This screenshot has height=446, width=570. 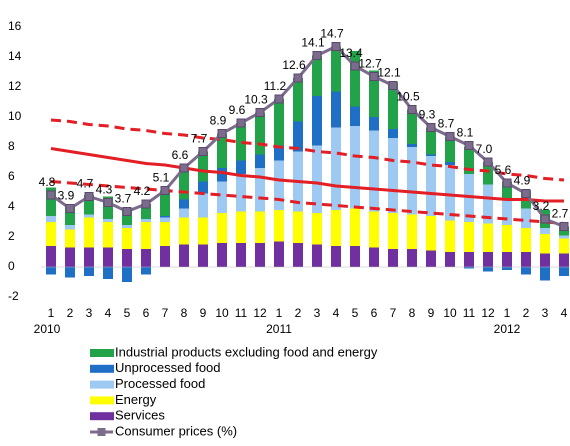 I want to click on data-label: 4.7, so click(x=85, y=184).